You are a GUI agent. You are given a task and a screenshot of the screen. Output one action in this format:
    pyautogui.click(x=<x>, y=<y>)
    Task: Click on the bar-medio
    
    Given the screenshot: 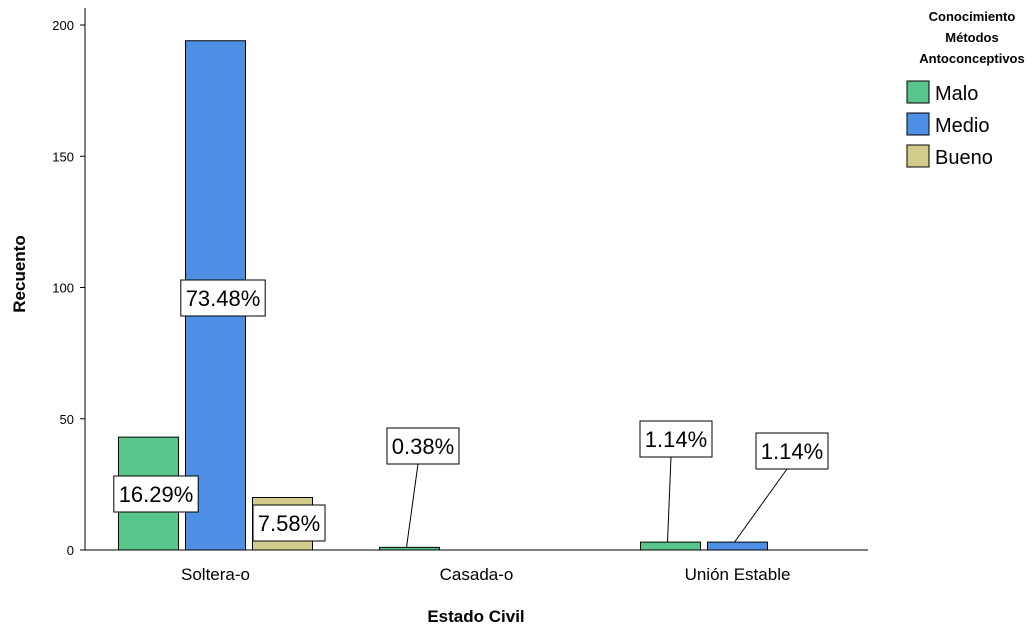 What is the action you would take?
    pyautogui.click(x=737, y=546)
    